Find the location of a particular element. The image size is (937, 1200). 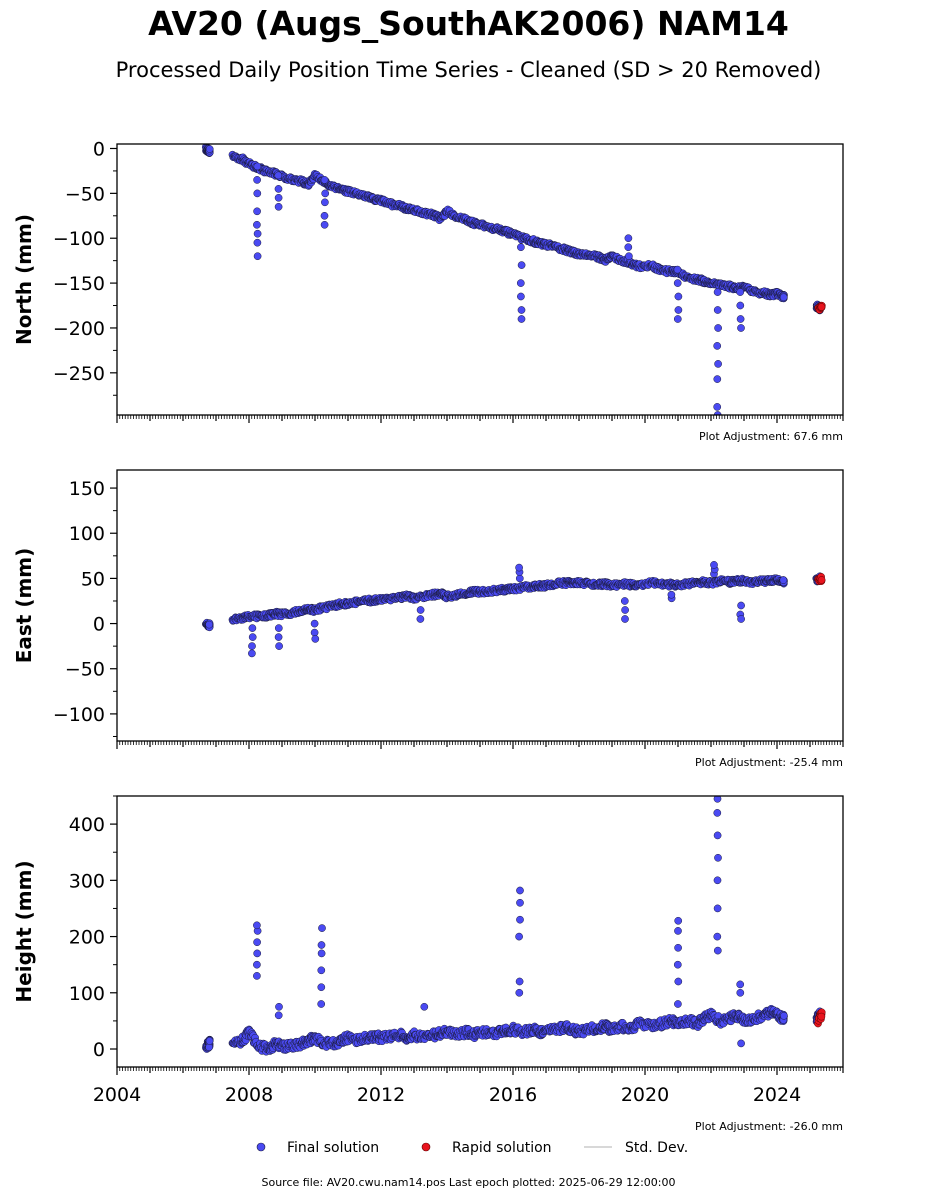

x-tick-label: 2024 is located at coordinates (777, 1095).